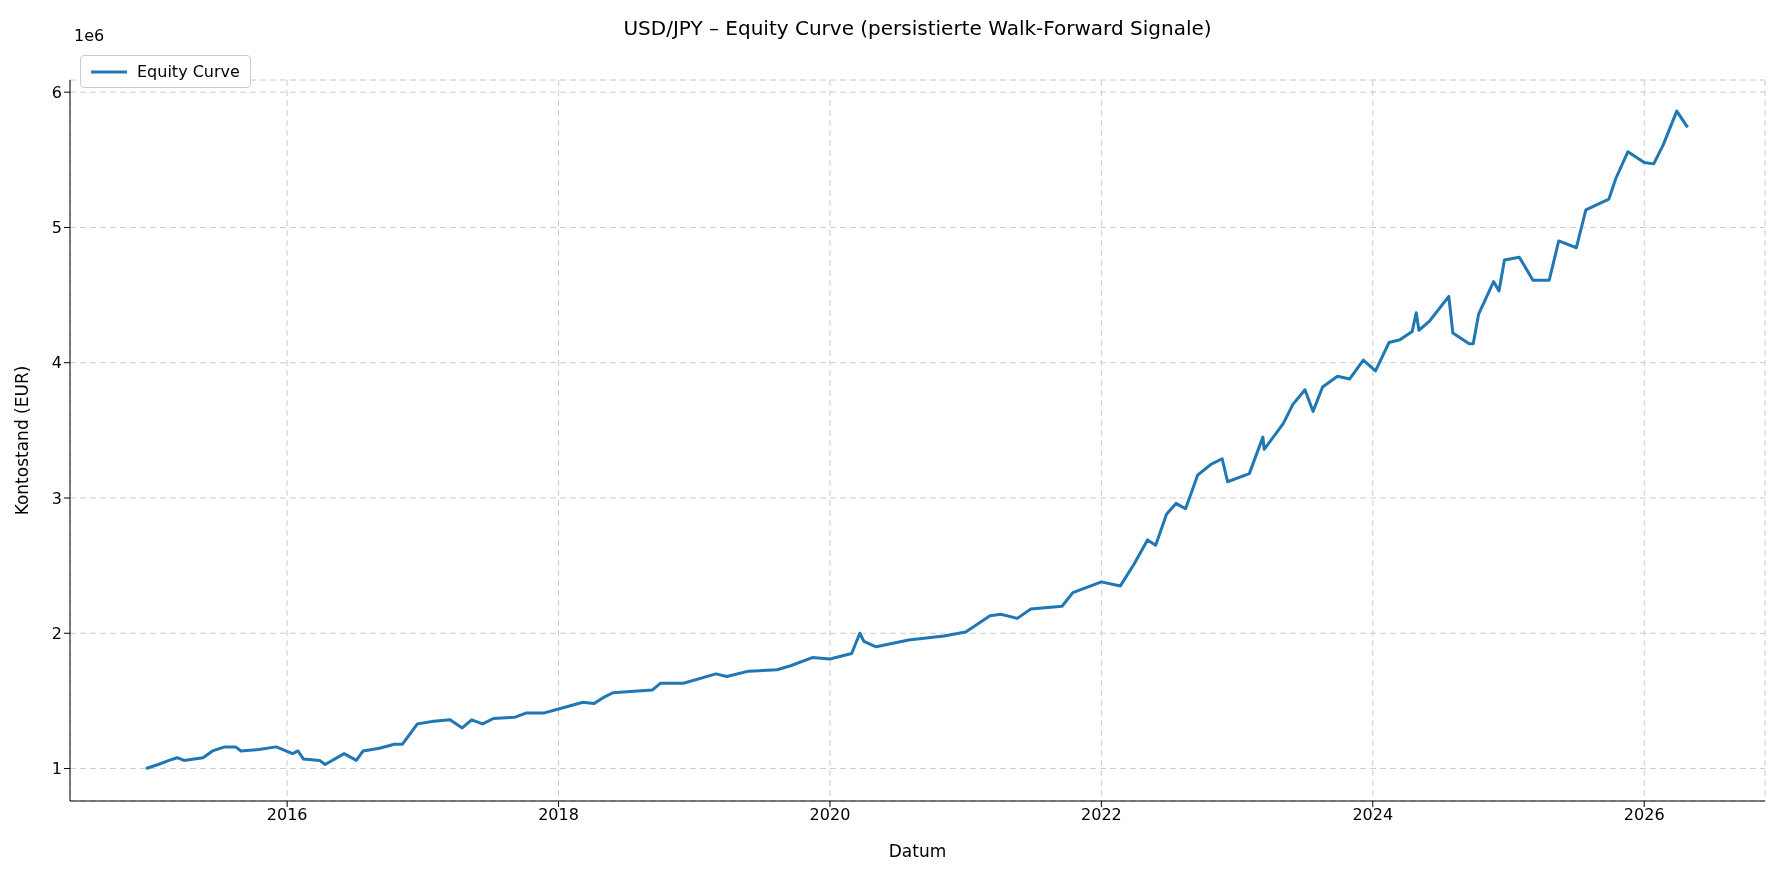 The height and width of the screenshot is (881, 1784). What do you see at coordinates (1644, 815) in the screenshot?
I see `x-tick-label: 2026` at bounding box center [1644, 815].